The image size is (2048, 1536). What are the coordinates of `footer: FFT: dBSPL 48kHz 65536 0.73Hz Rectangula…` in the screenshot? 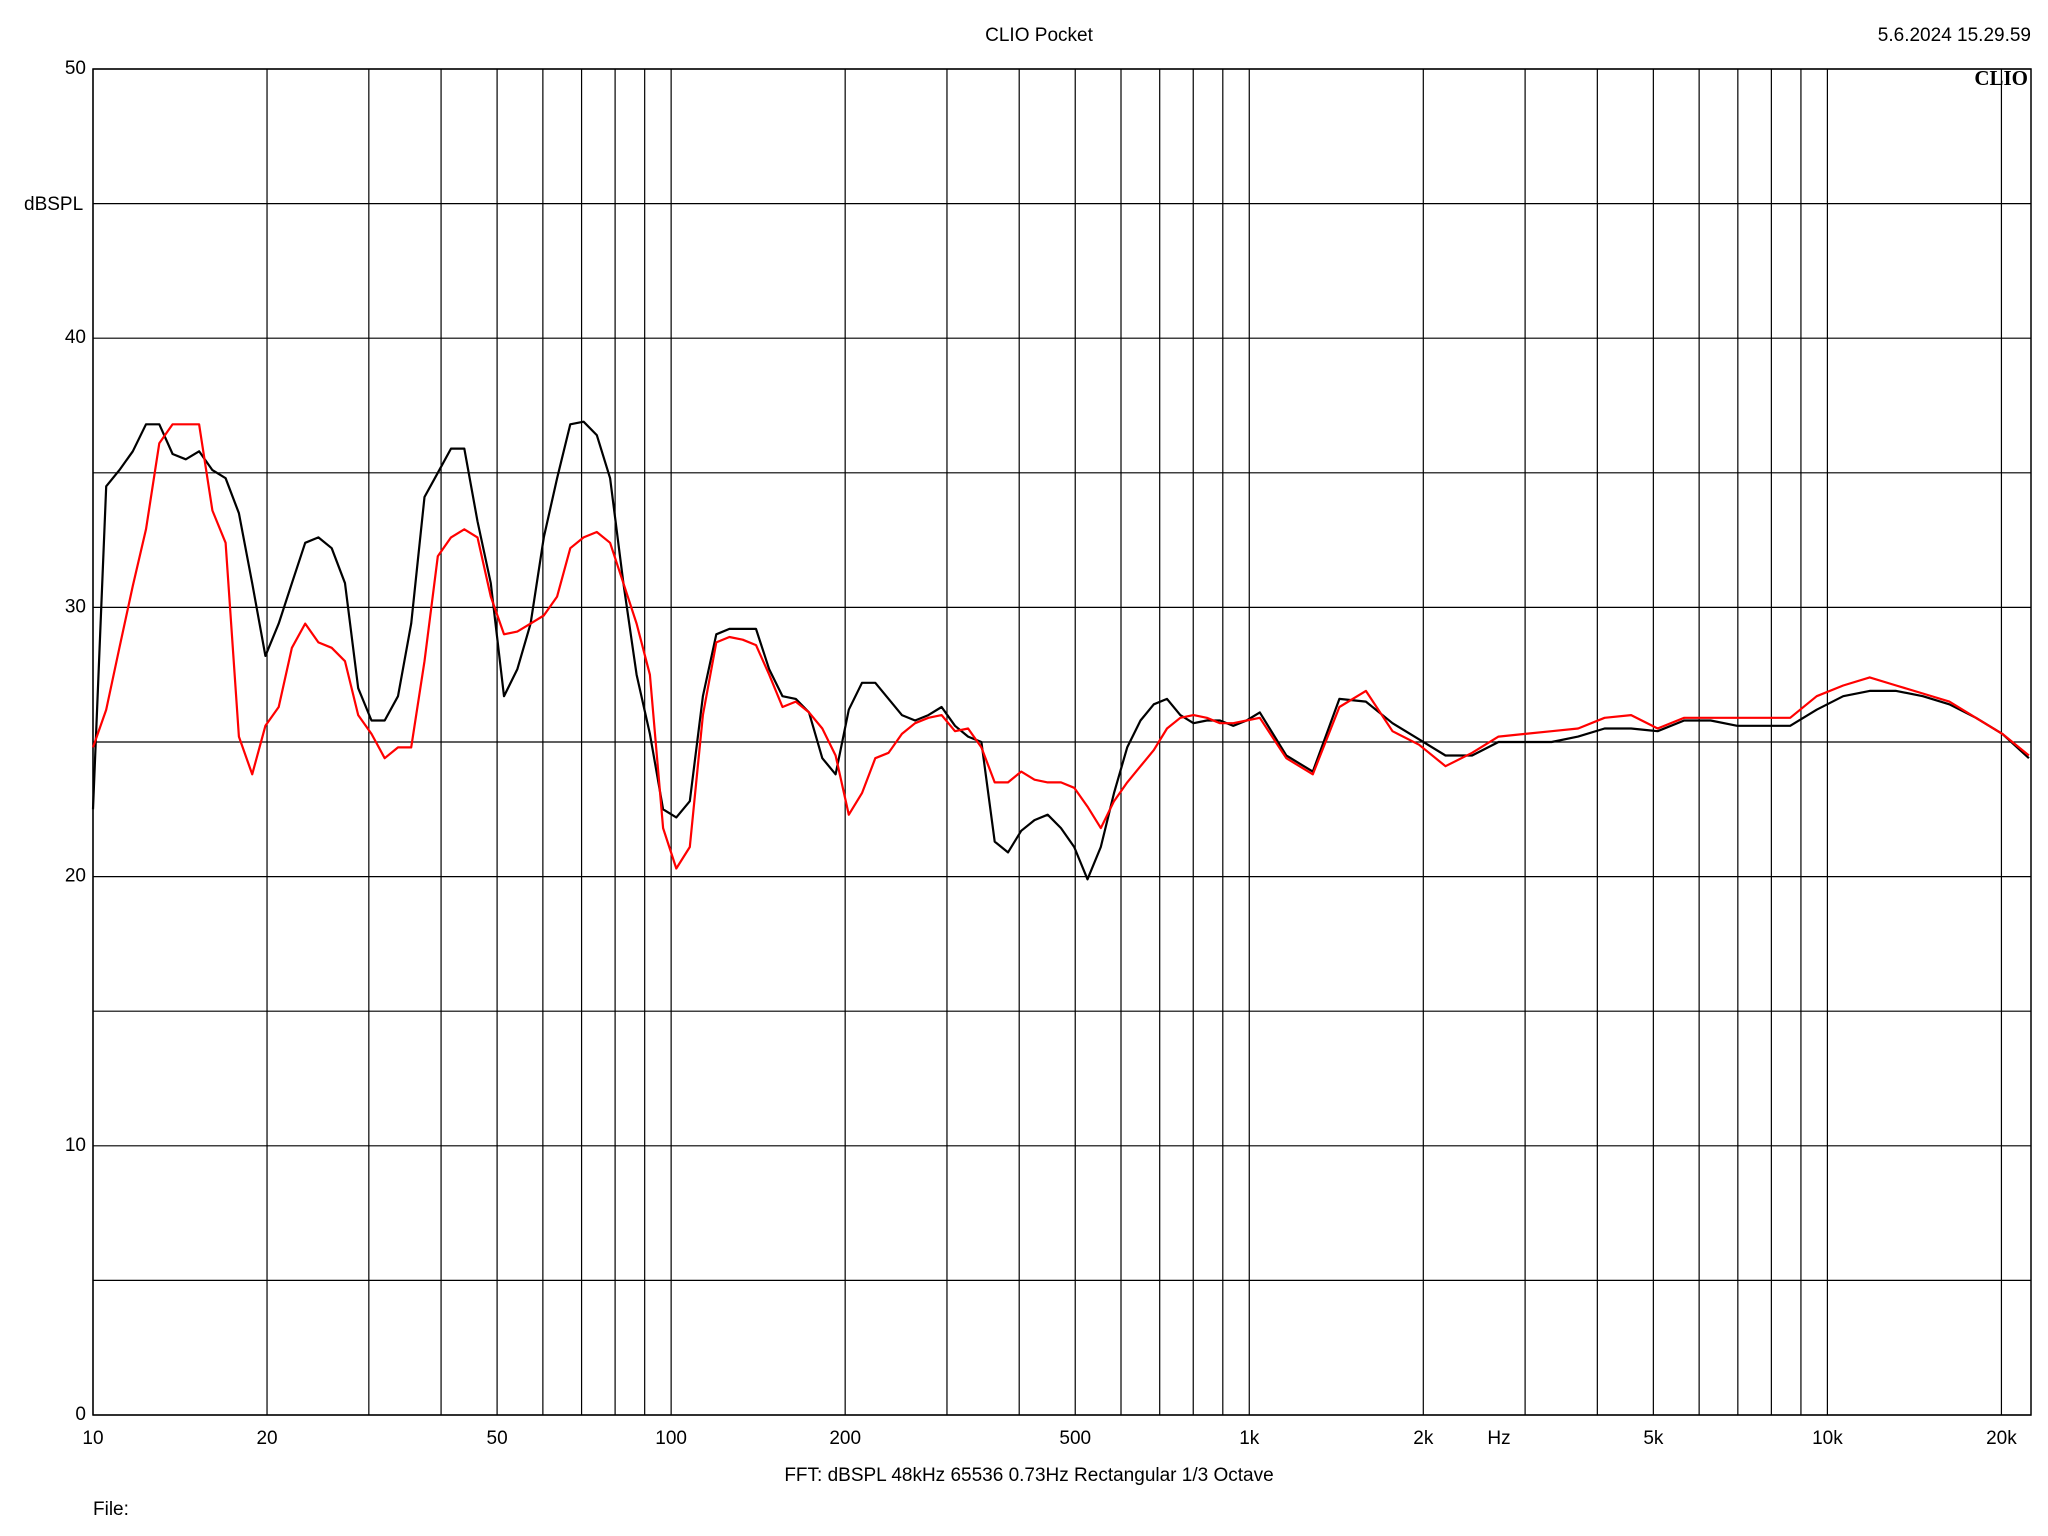 It's located at (1028, 1475).